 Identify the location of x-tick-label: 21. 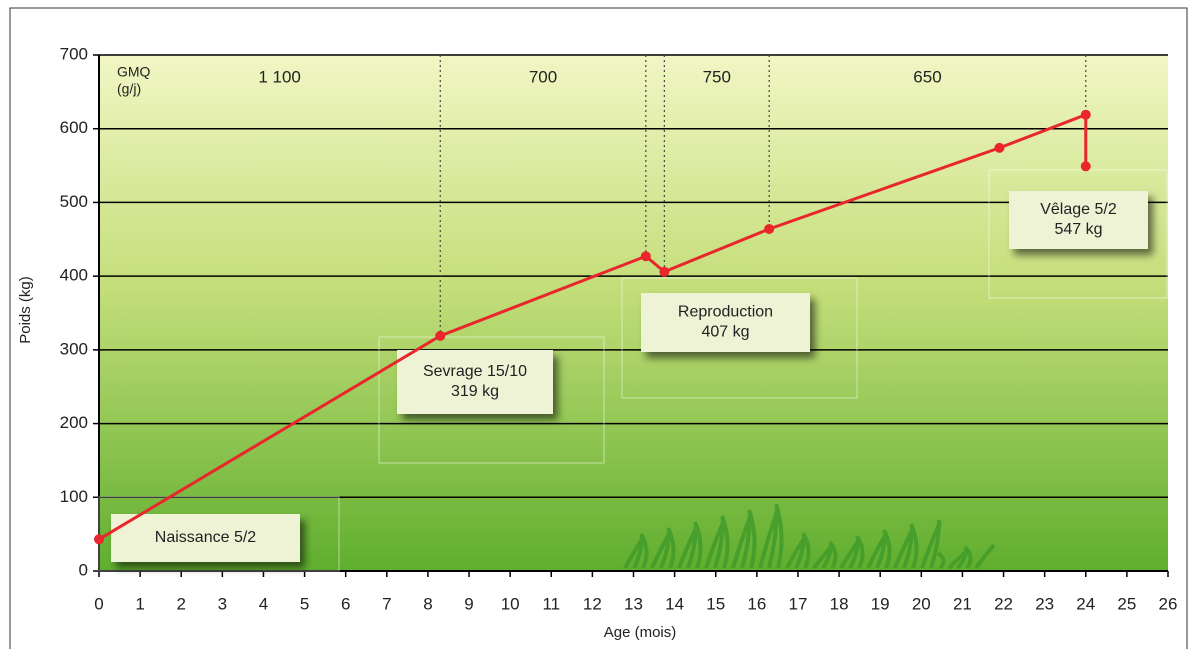
(962, 603).